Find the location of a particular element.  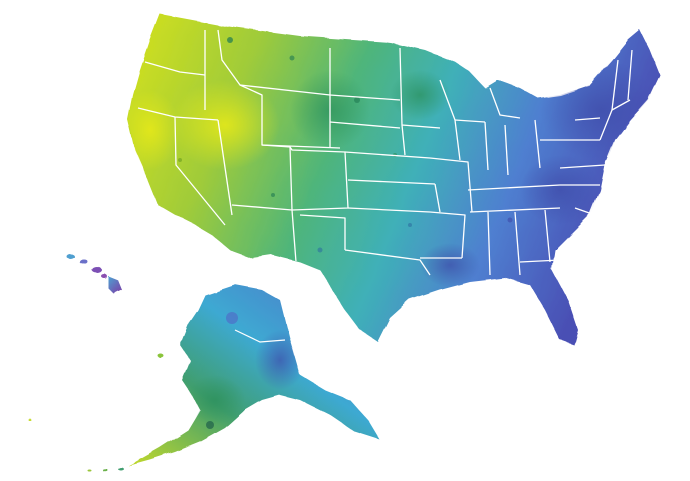

alaska-shape is located at coordinates (254, 375).